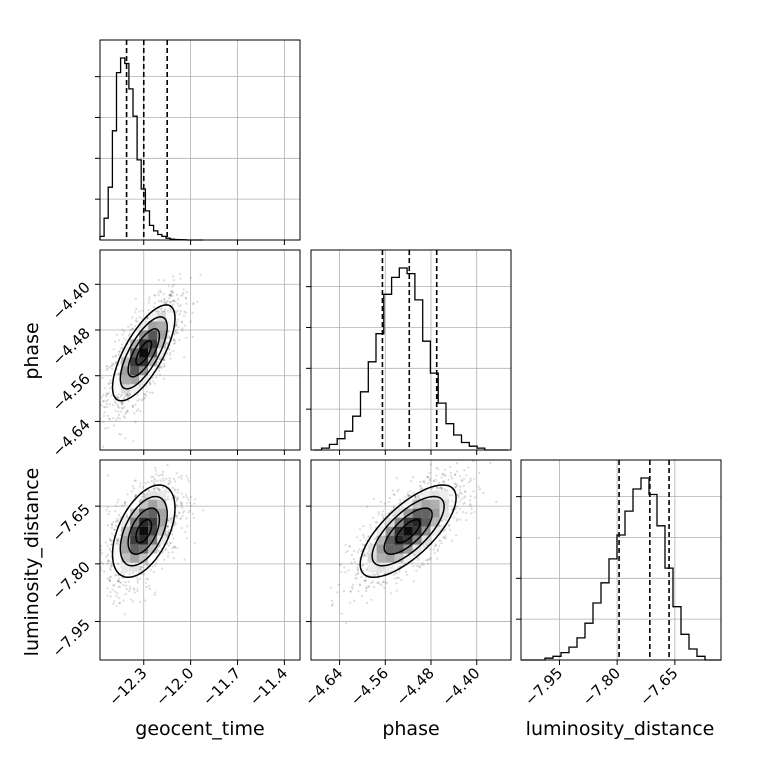  I want to click on tick-label-x-geocent_time: −12.0, so click(174, 686).